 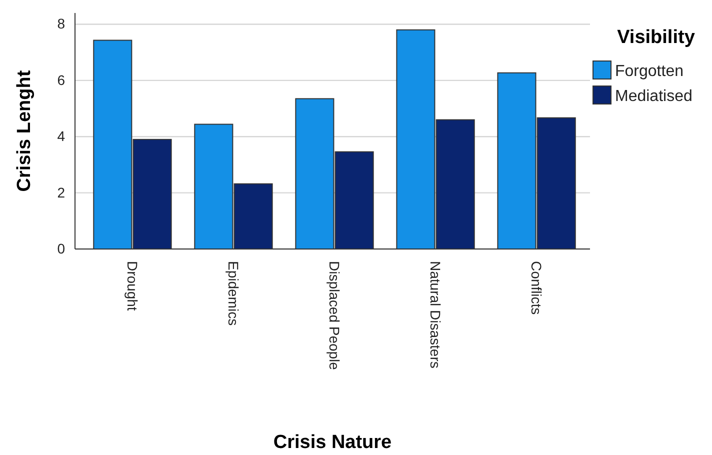 I want to click on y-tick-label: 6, so click(x=61, y=80).